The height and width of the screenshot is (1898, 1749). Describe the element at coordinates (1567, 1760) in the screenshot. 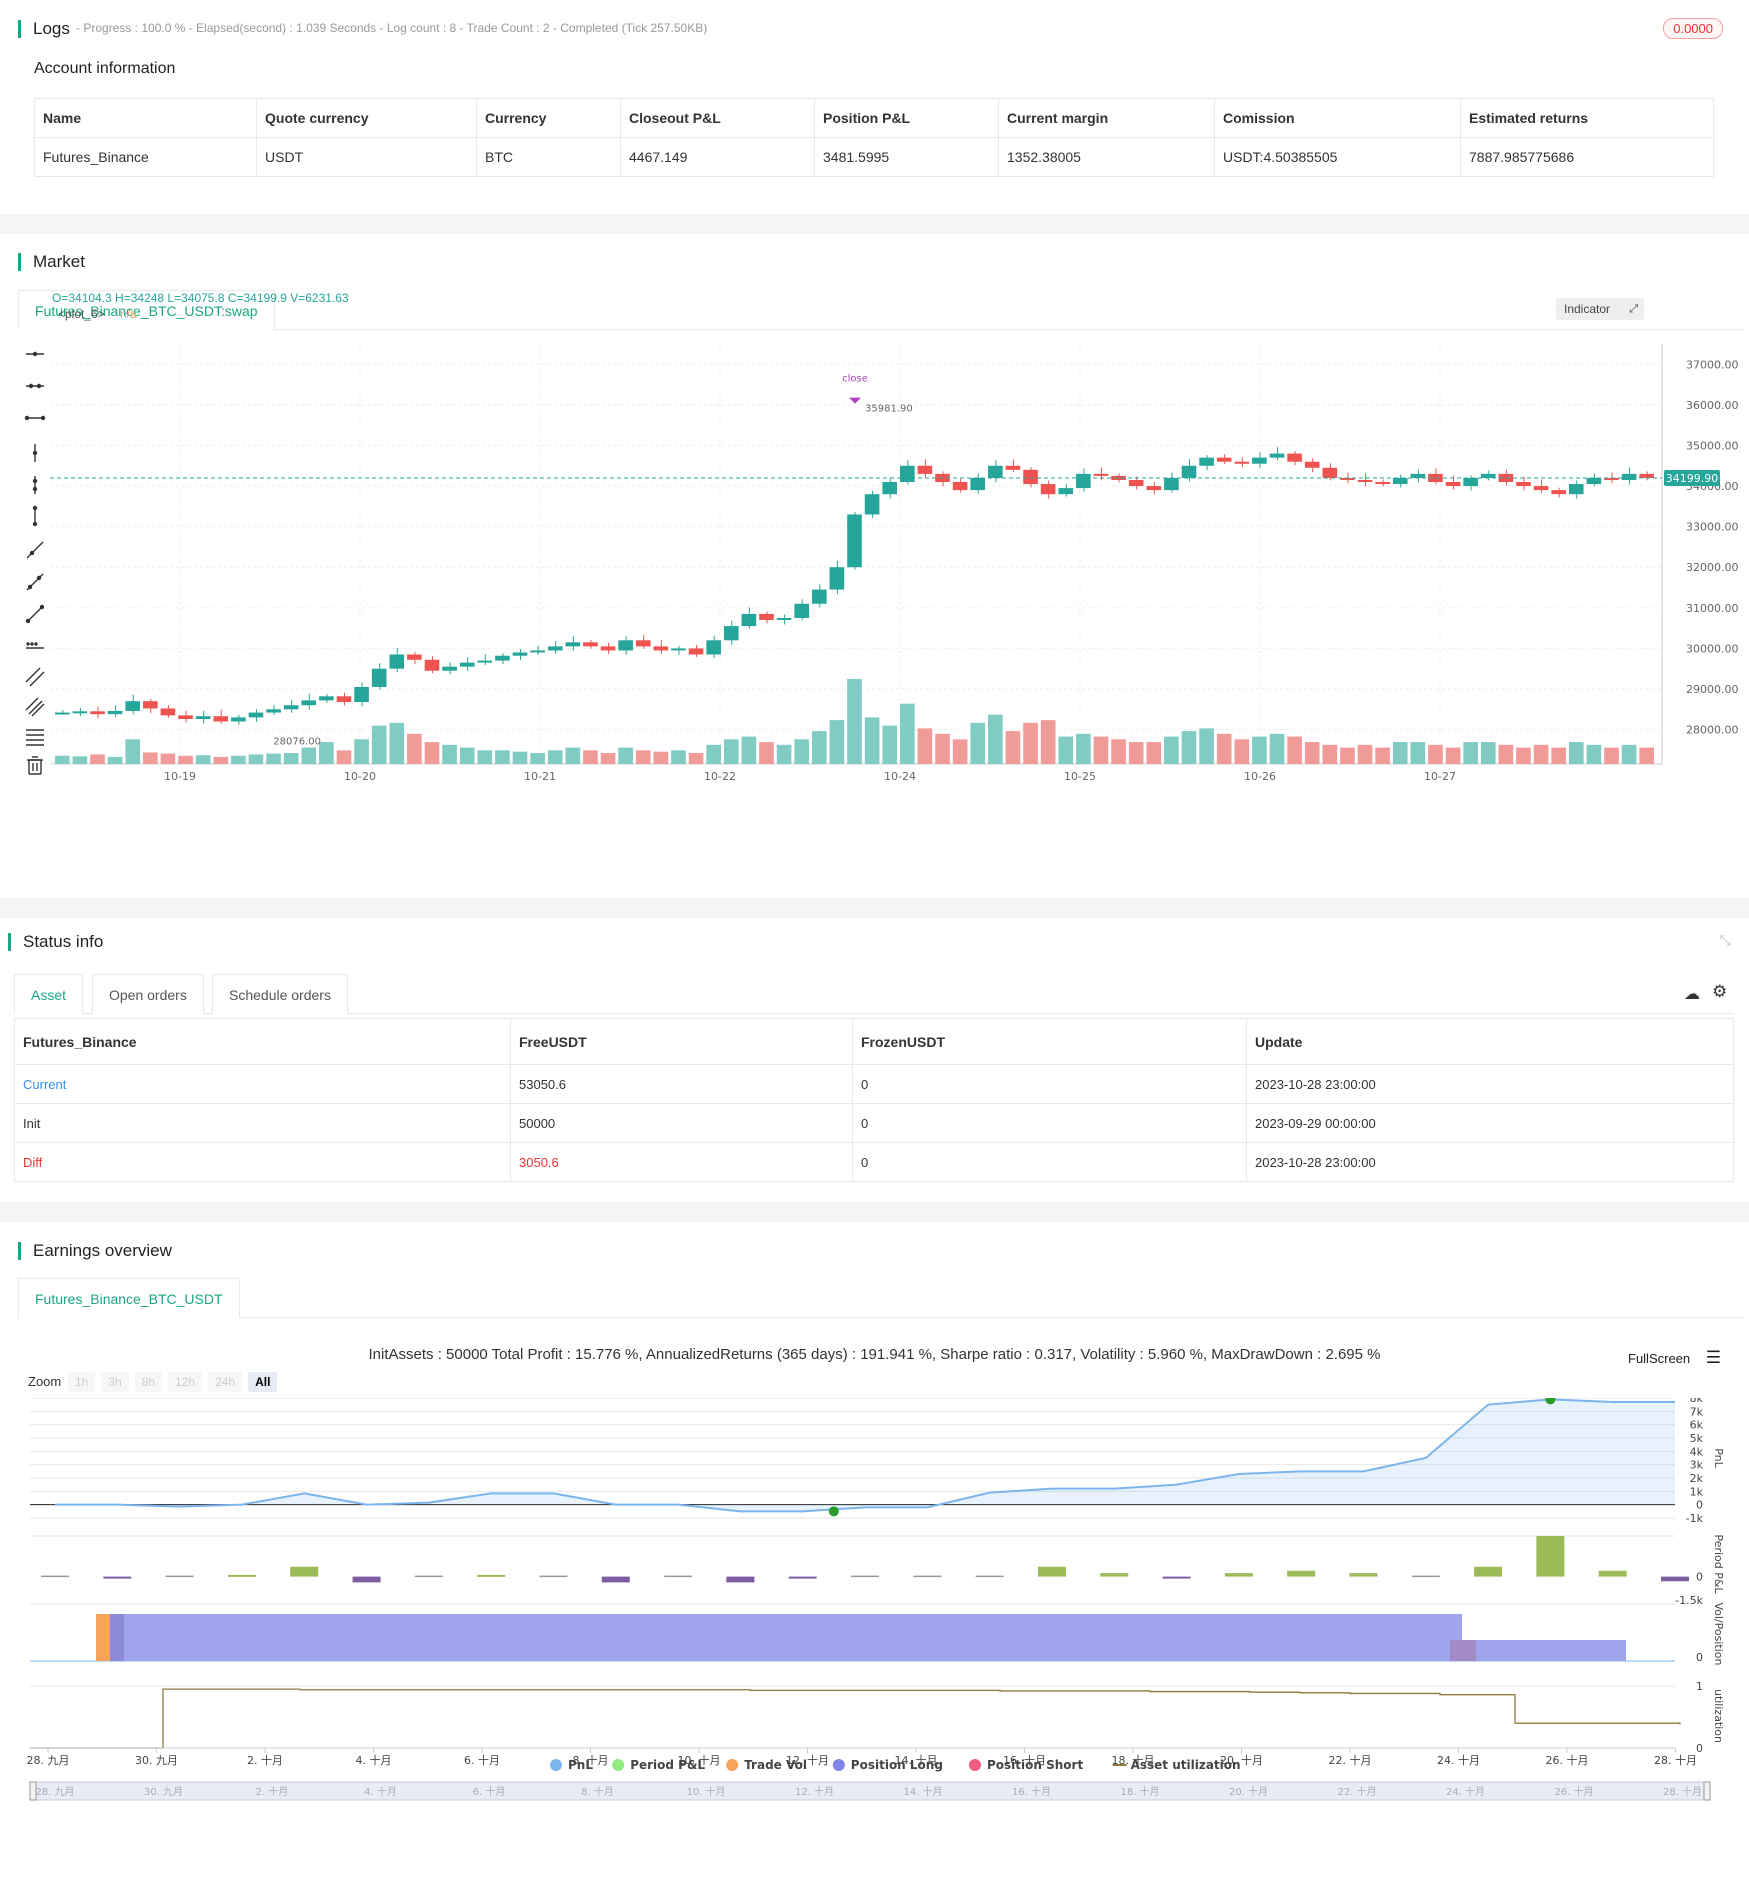

I see `x-tick-label: 26. 十月` at that location.